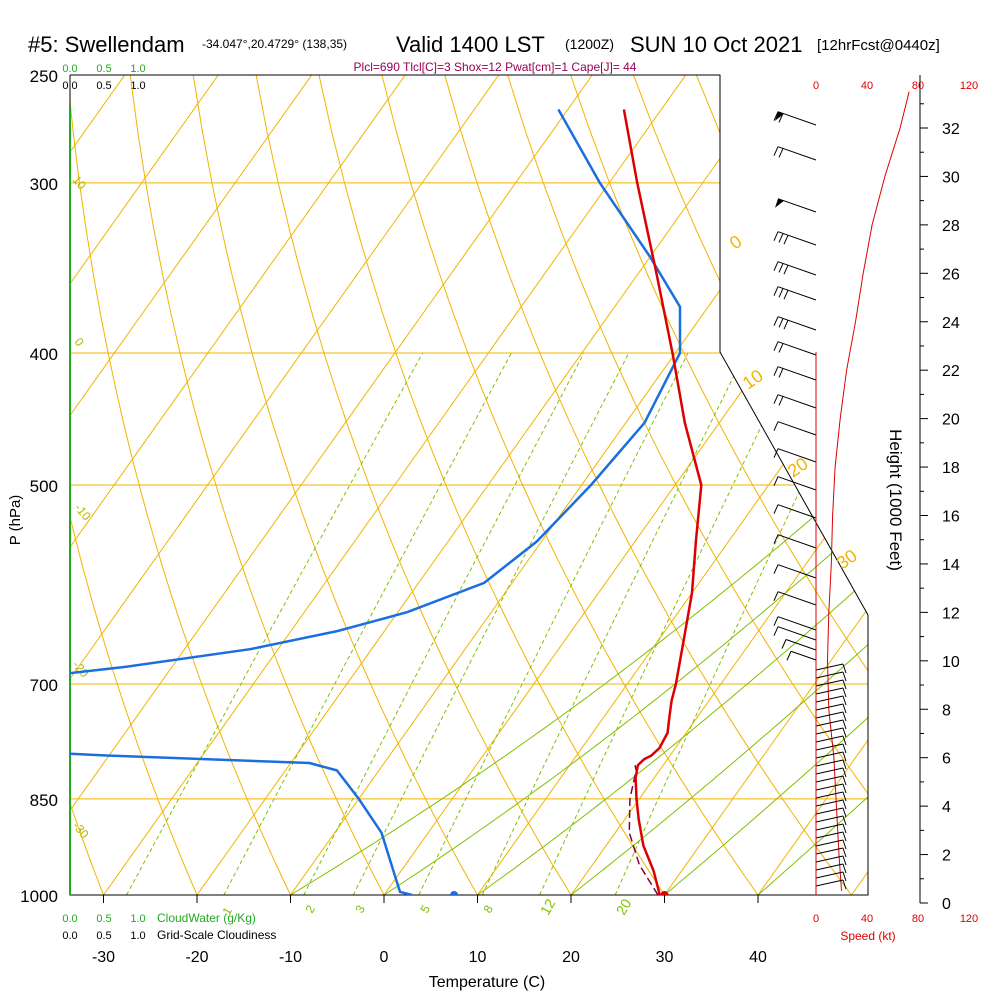  What do you see at coordinates (951, 226) in the screenshot?
I see `height-tick-label: 28` at bounding box center [951, 226].